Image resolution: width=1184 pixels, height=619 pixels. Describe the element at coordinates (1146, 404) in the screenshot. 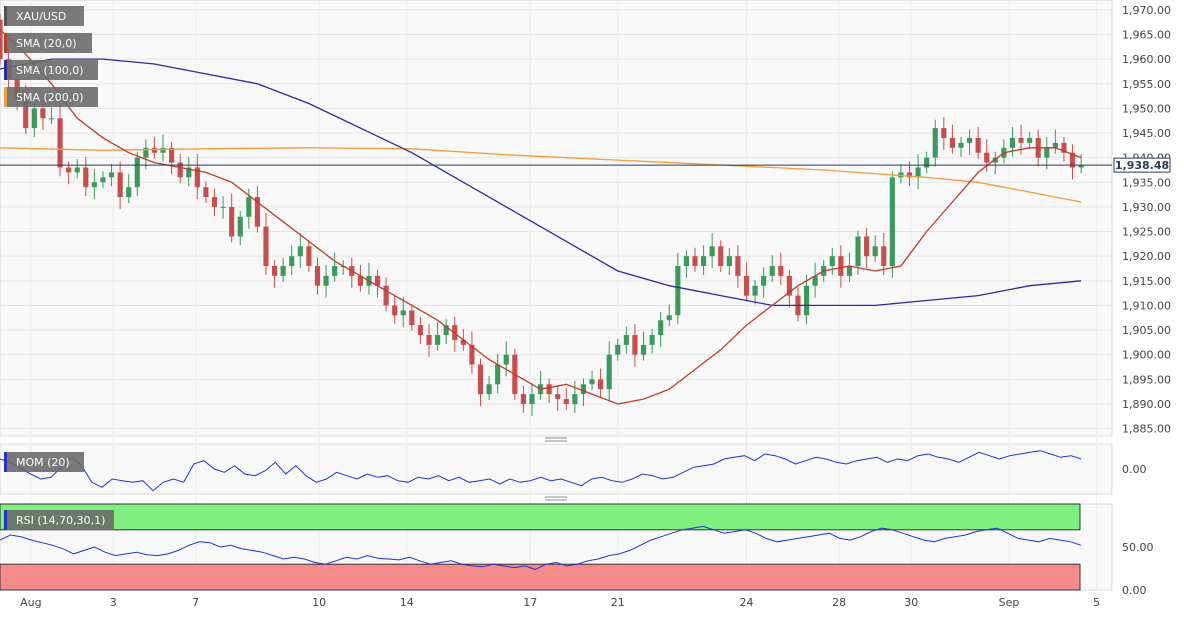

I see `price-tick-label: 1,890.00` at that location.